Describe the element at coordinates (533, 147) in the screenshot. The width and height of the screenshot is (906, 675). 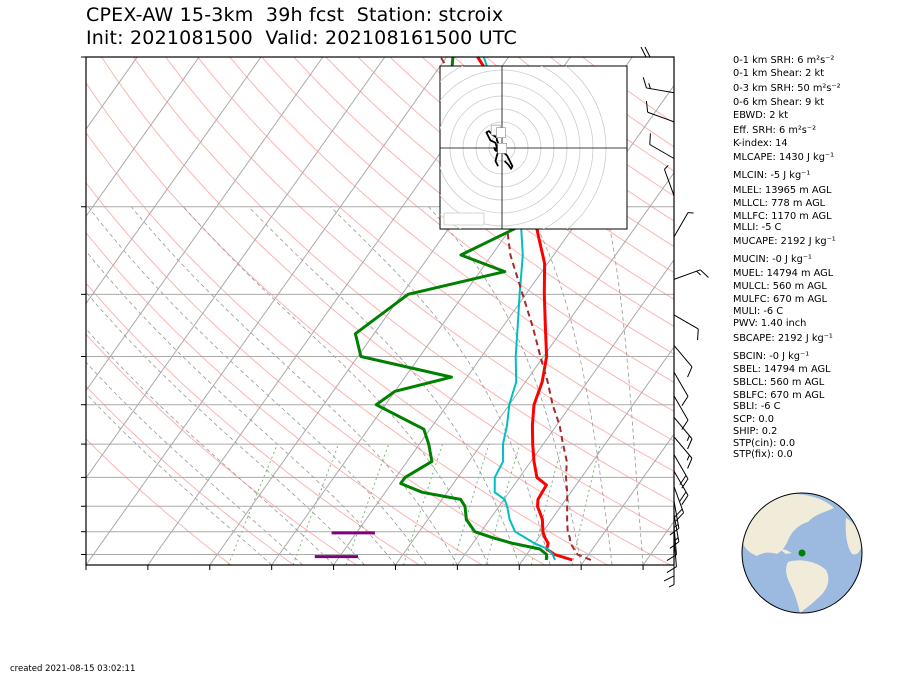
I see `hodograph-frame` at that location.